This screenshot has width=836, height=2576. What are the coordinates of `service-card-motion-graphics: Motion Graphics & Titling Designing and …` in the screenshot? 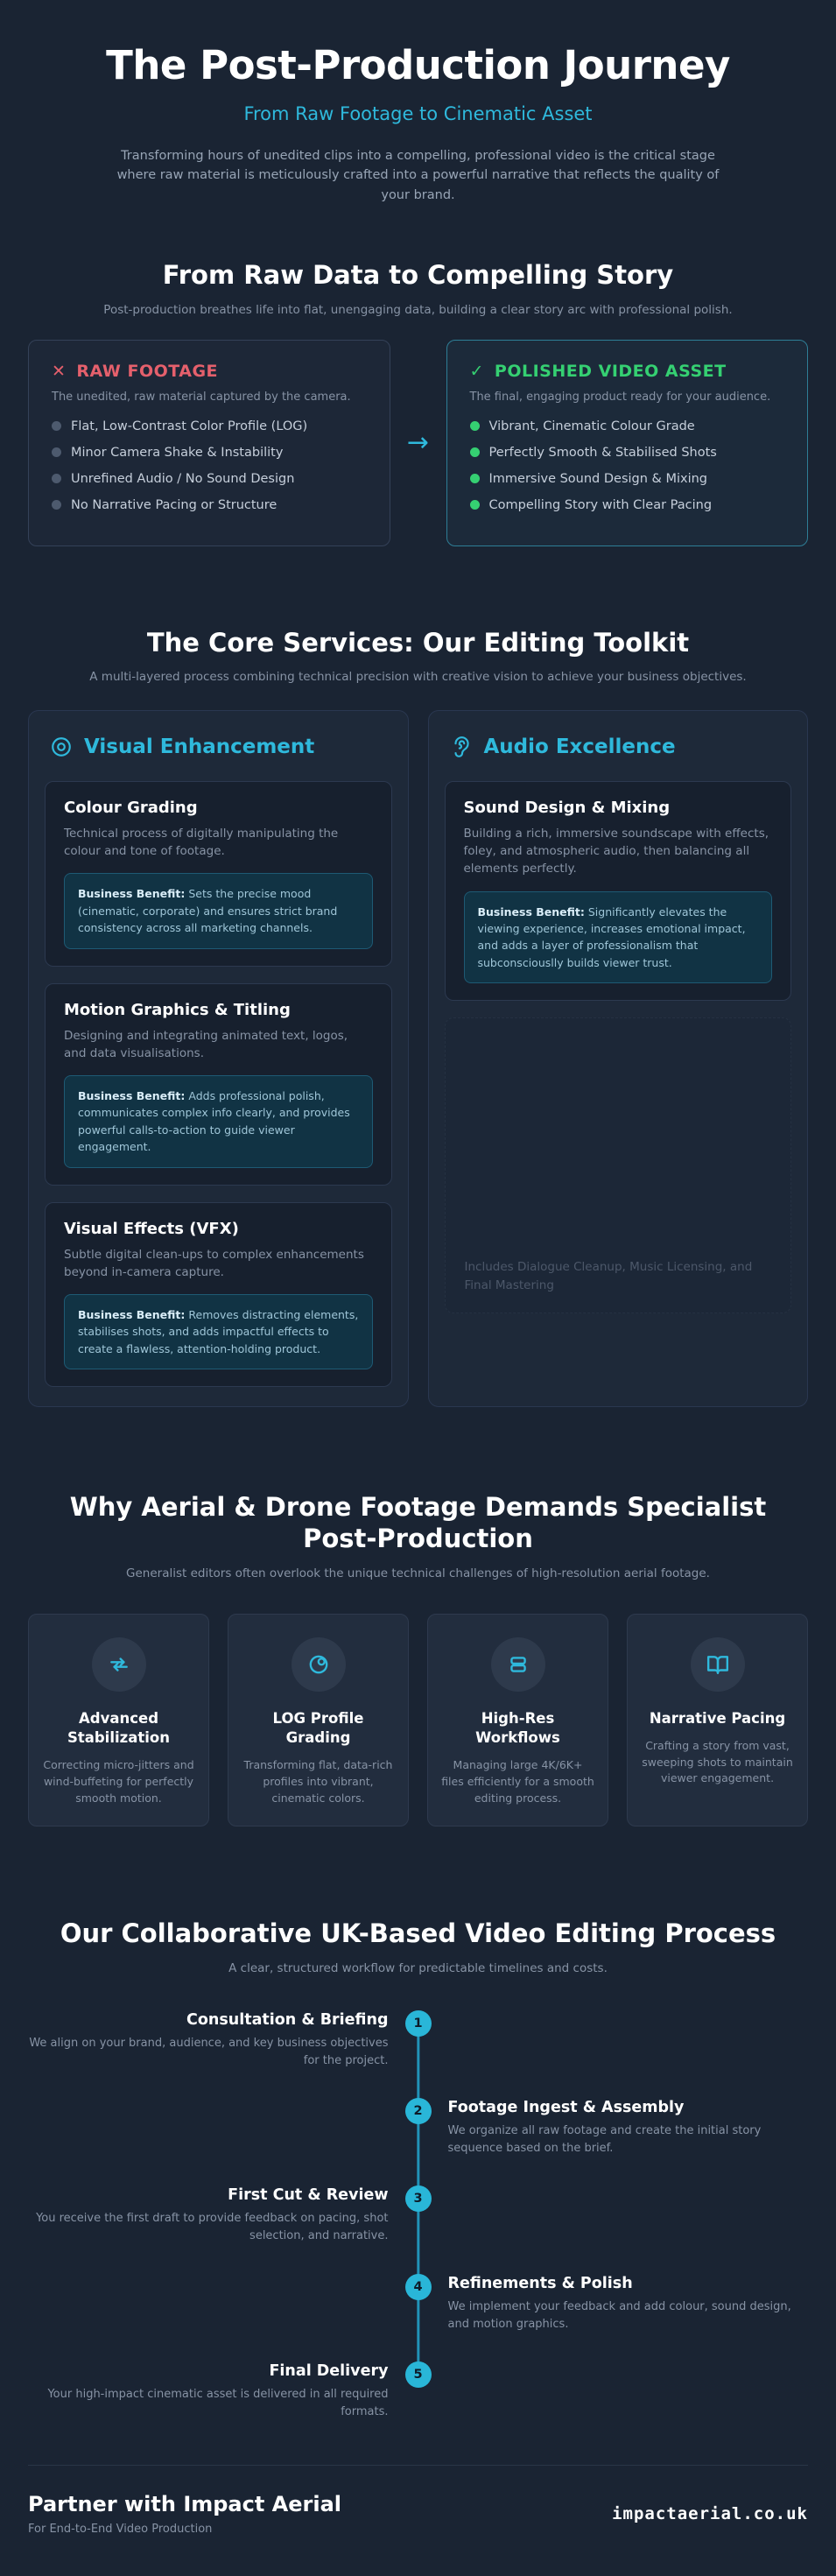 It's located at (218, 1084).